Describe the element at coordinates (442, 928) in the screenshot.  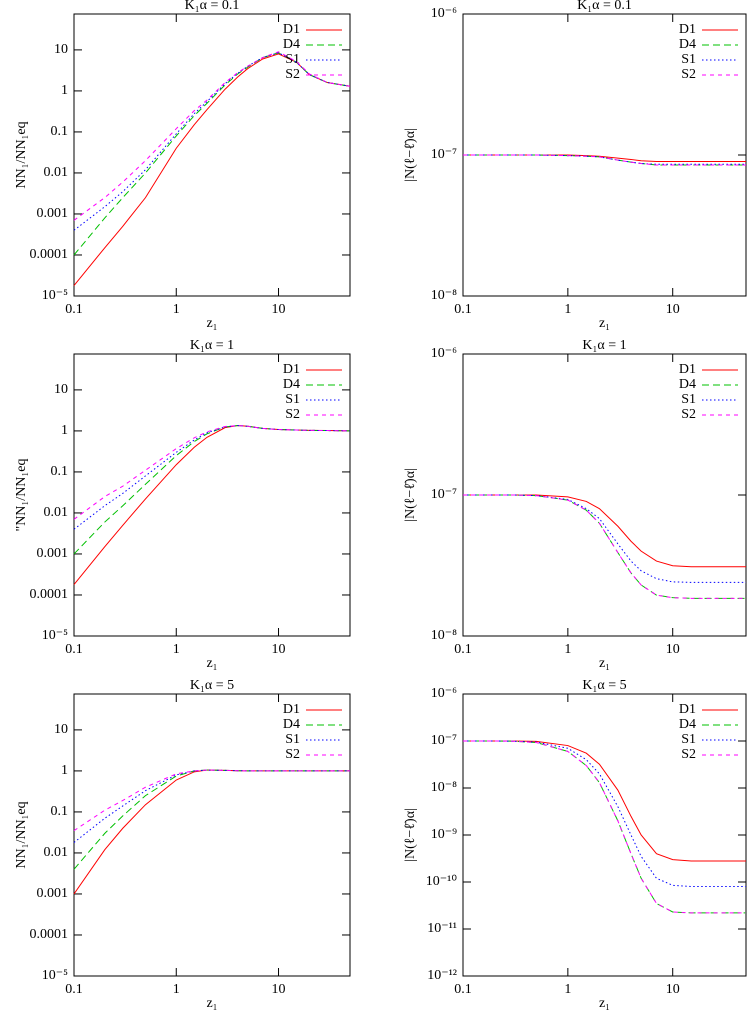
I see `y-tick-label: 10⁻¹¹` at that location.